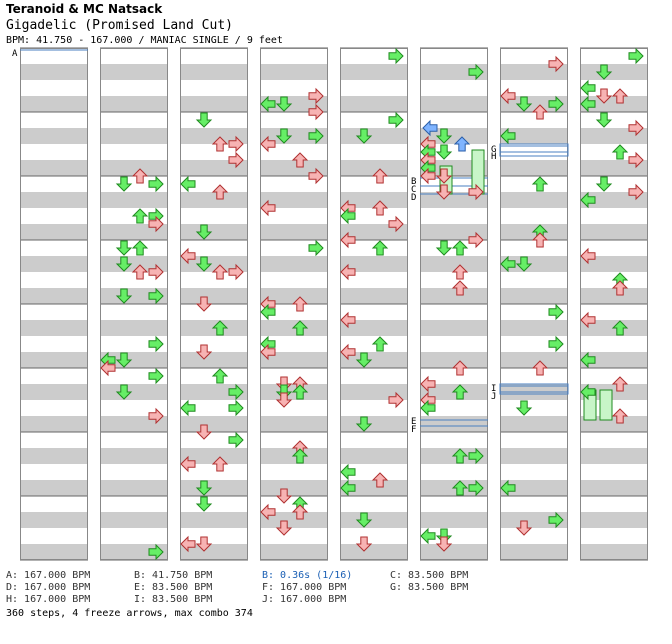 The height and width of the screenshot is (644, 672). What do you see at coordinates (413, 190) in the screenshot?
I see `bpm-marker-label: C` at bounding box center [413, 190].